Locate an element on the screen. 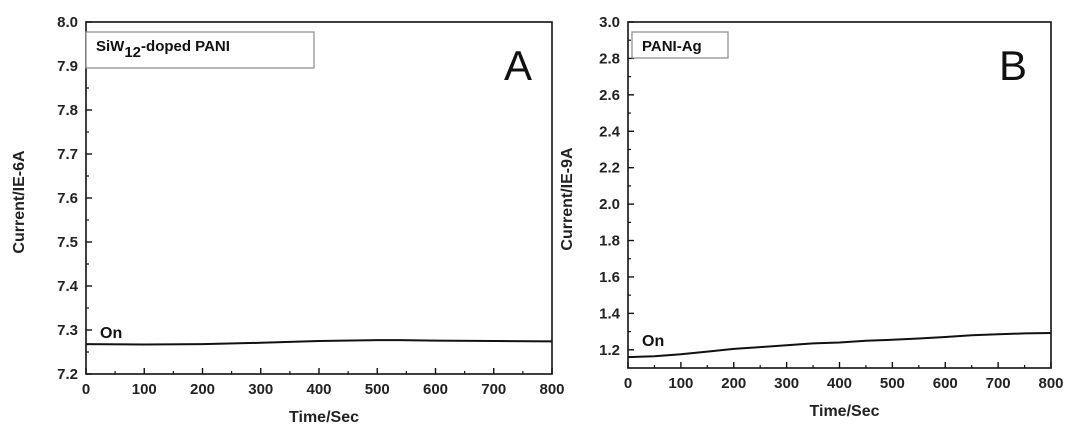 The image size is (1069, 437). chart-b-x-tick-label: 200 is located at coordinates (733, 383).